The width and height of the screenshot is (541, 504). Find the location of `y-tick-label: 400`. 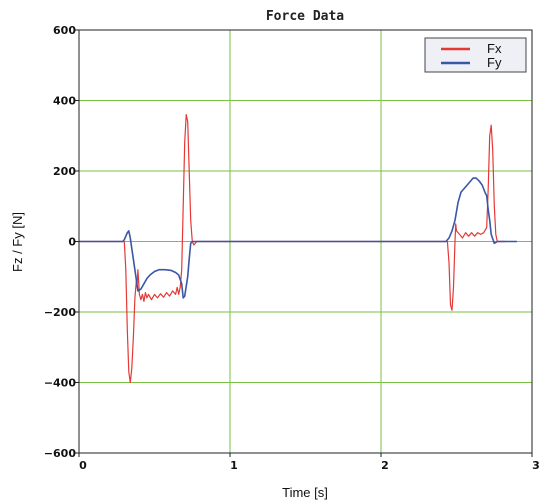

y-tick-label: 400 is located at coordinates (64, 101).